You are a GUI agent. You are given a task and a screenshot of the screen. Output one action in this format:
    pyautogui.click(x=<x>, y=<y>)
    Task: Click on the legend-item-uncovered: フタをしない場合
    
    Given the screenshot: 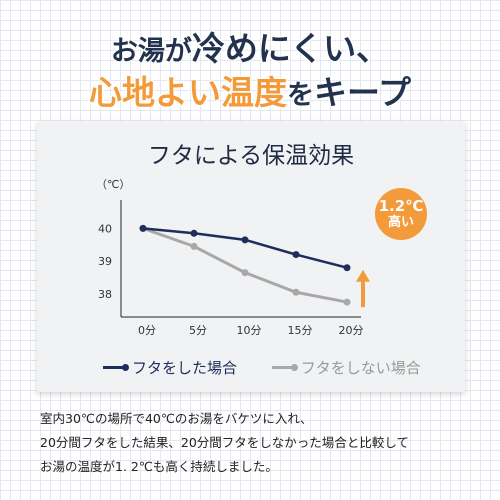 What is the action you would take?
    pyautogui.click(x=346, y=367)
    